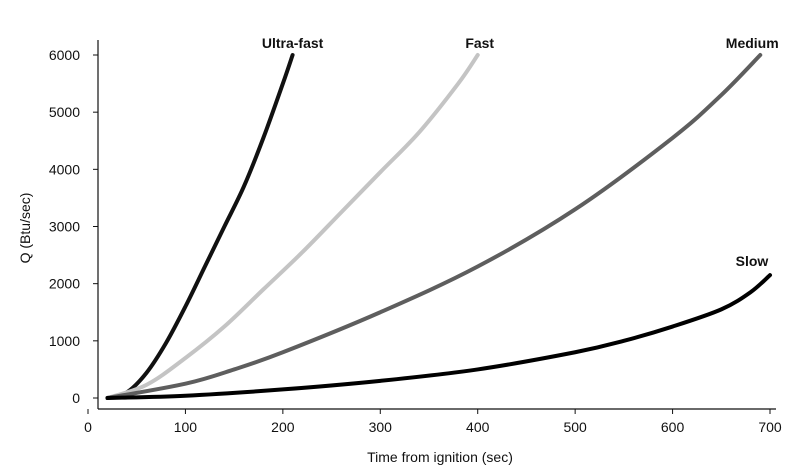 The width and height of the screenshot is (790, 473). I want to click on y-axis-title: Q (Btu/sec), so click(25, 228).